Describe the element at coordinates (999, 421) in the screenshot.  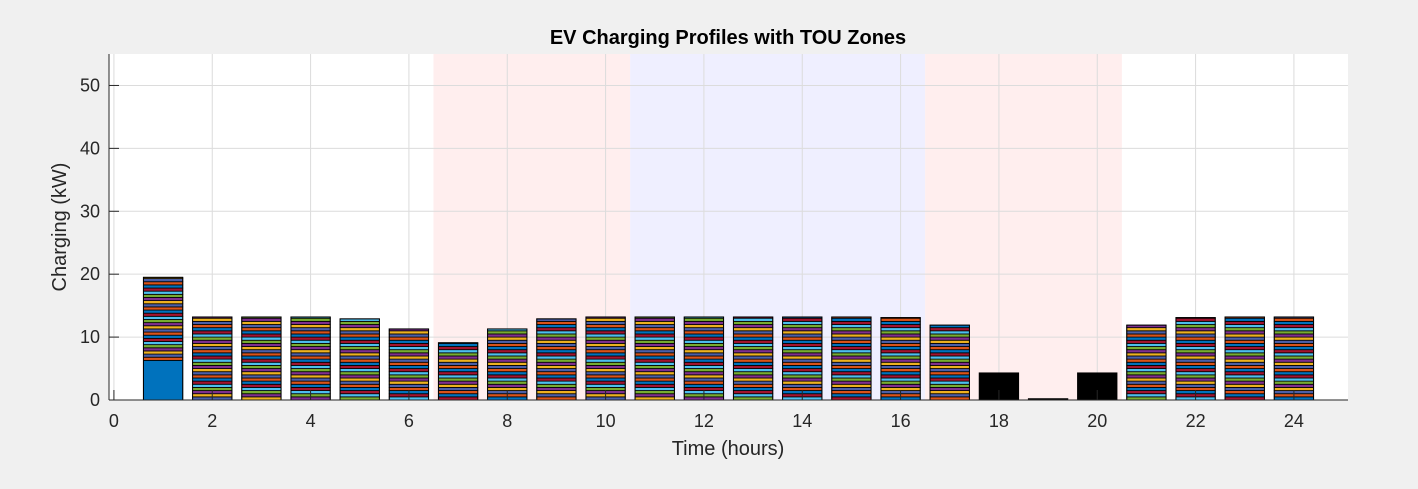
I see `x-tick-label-18: 18` at that location.